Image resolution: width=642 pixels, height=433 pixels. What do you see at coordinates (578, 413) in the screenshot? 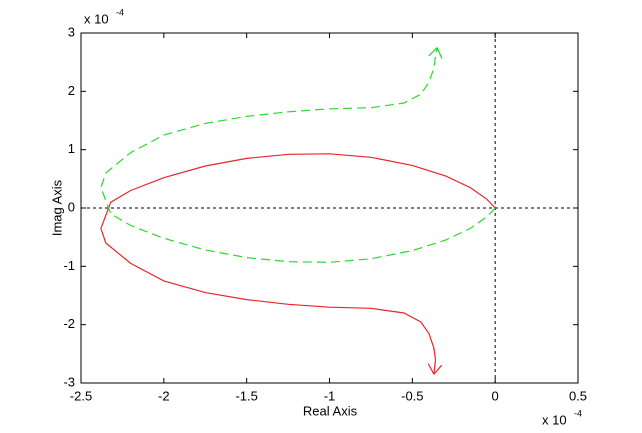
I see `x-exponent: -4` at bounding box center [578, 413].